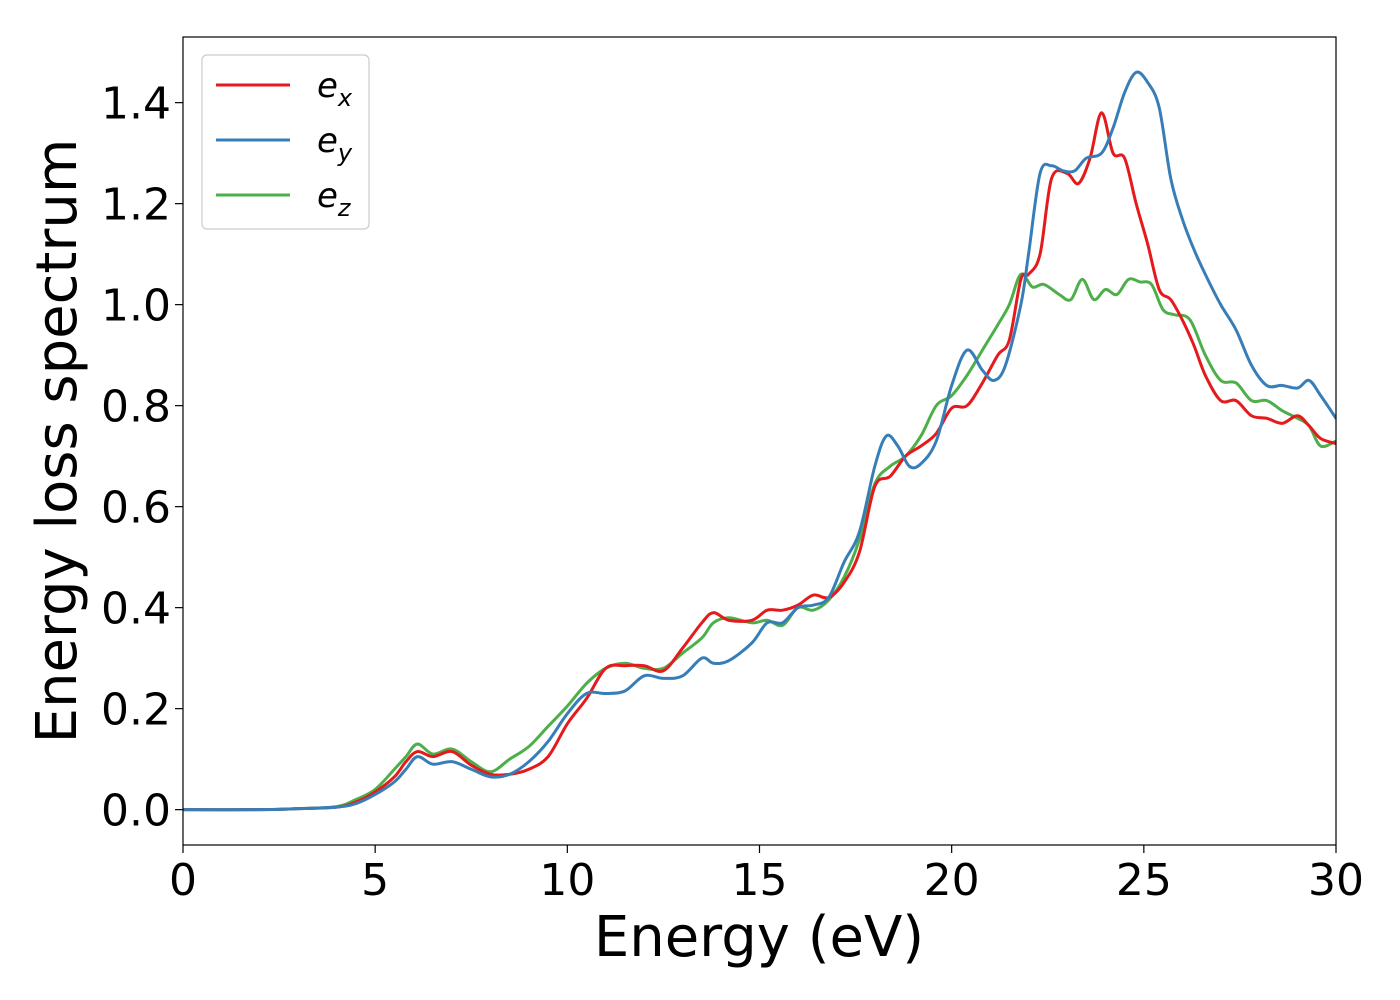 The height and width of the screenshot is (1000, 1400). I want to click on y-tick-label: 1.4, so click(136, 104).